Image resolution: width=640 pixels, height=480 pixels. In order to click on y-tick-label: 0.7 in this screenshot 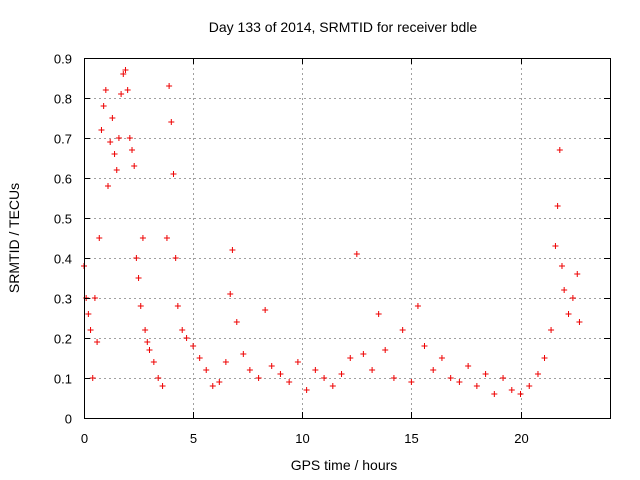, I will do `click(63, 139)`.